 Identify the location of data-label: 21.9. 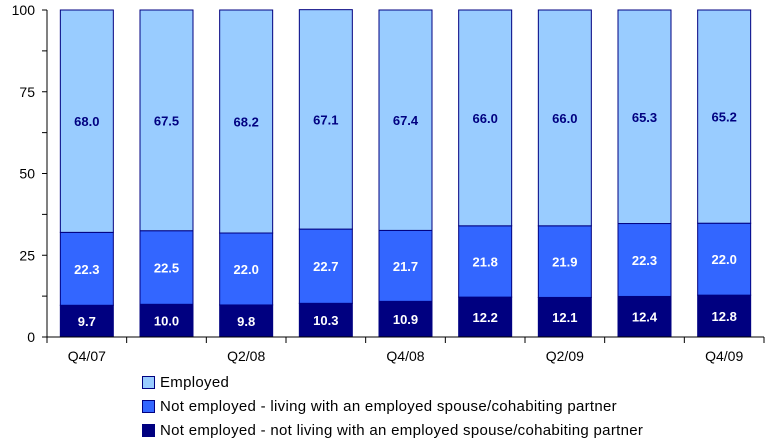
(564, 262).